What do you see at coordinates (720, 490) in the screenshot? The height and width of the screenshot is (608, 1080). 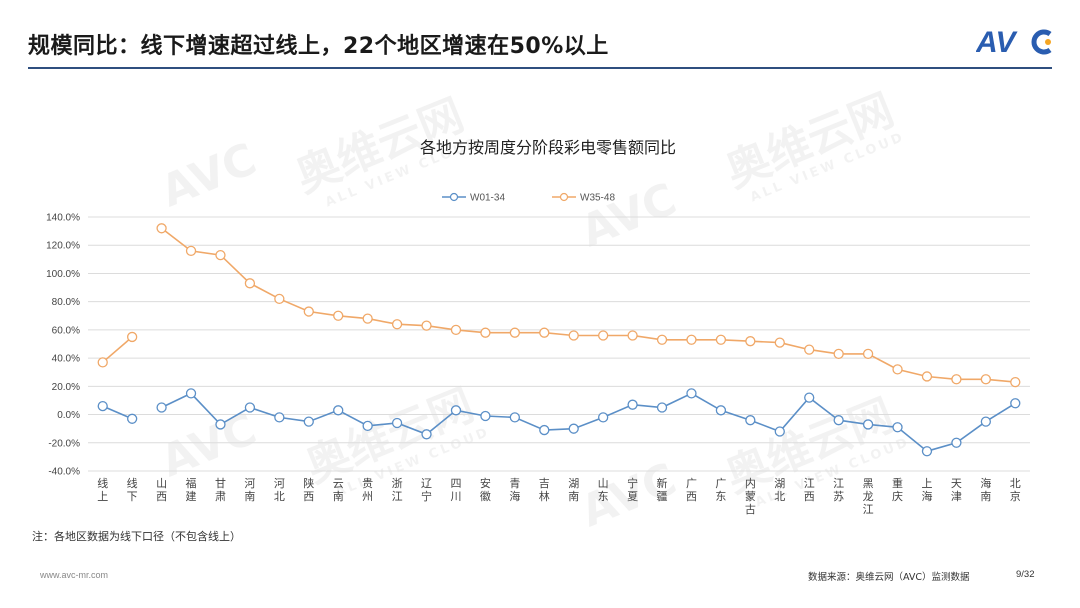 I see `x-tick-label: 广东` at bounding box center [720, 490].